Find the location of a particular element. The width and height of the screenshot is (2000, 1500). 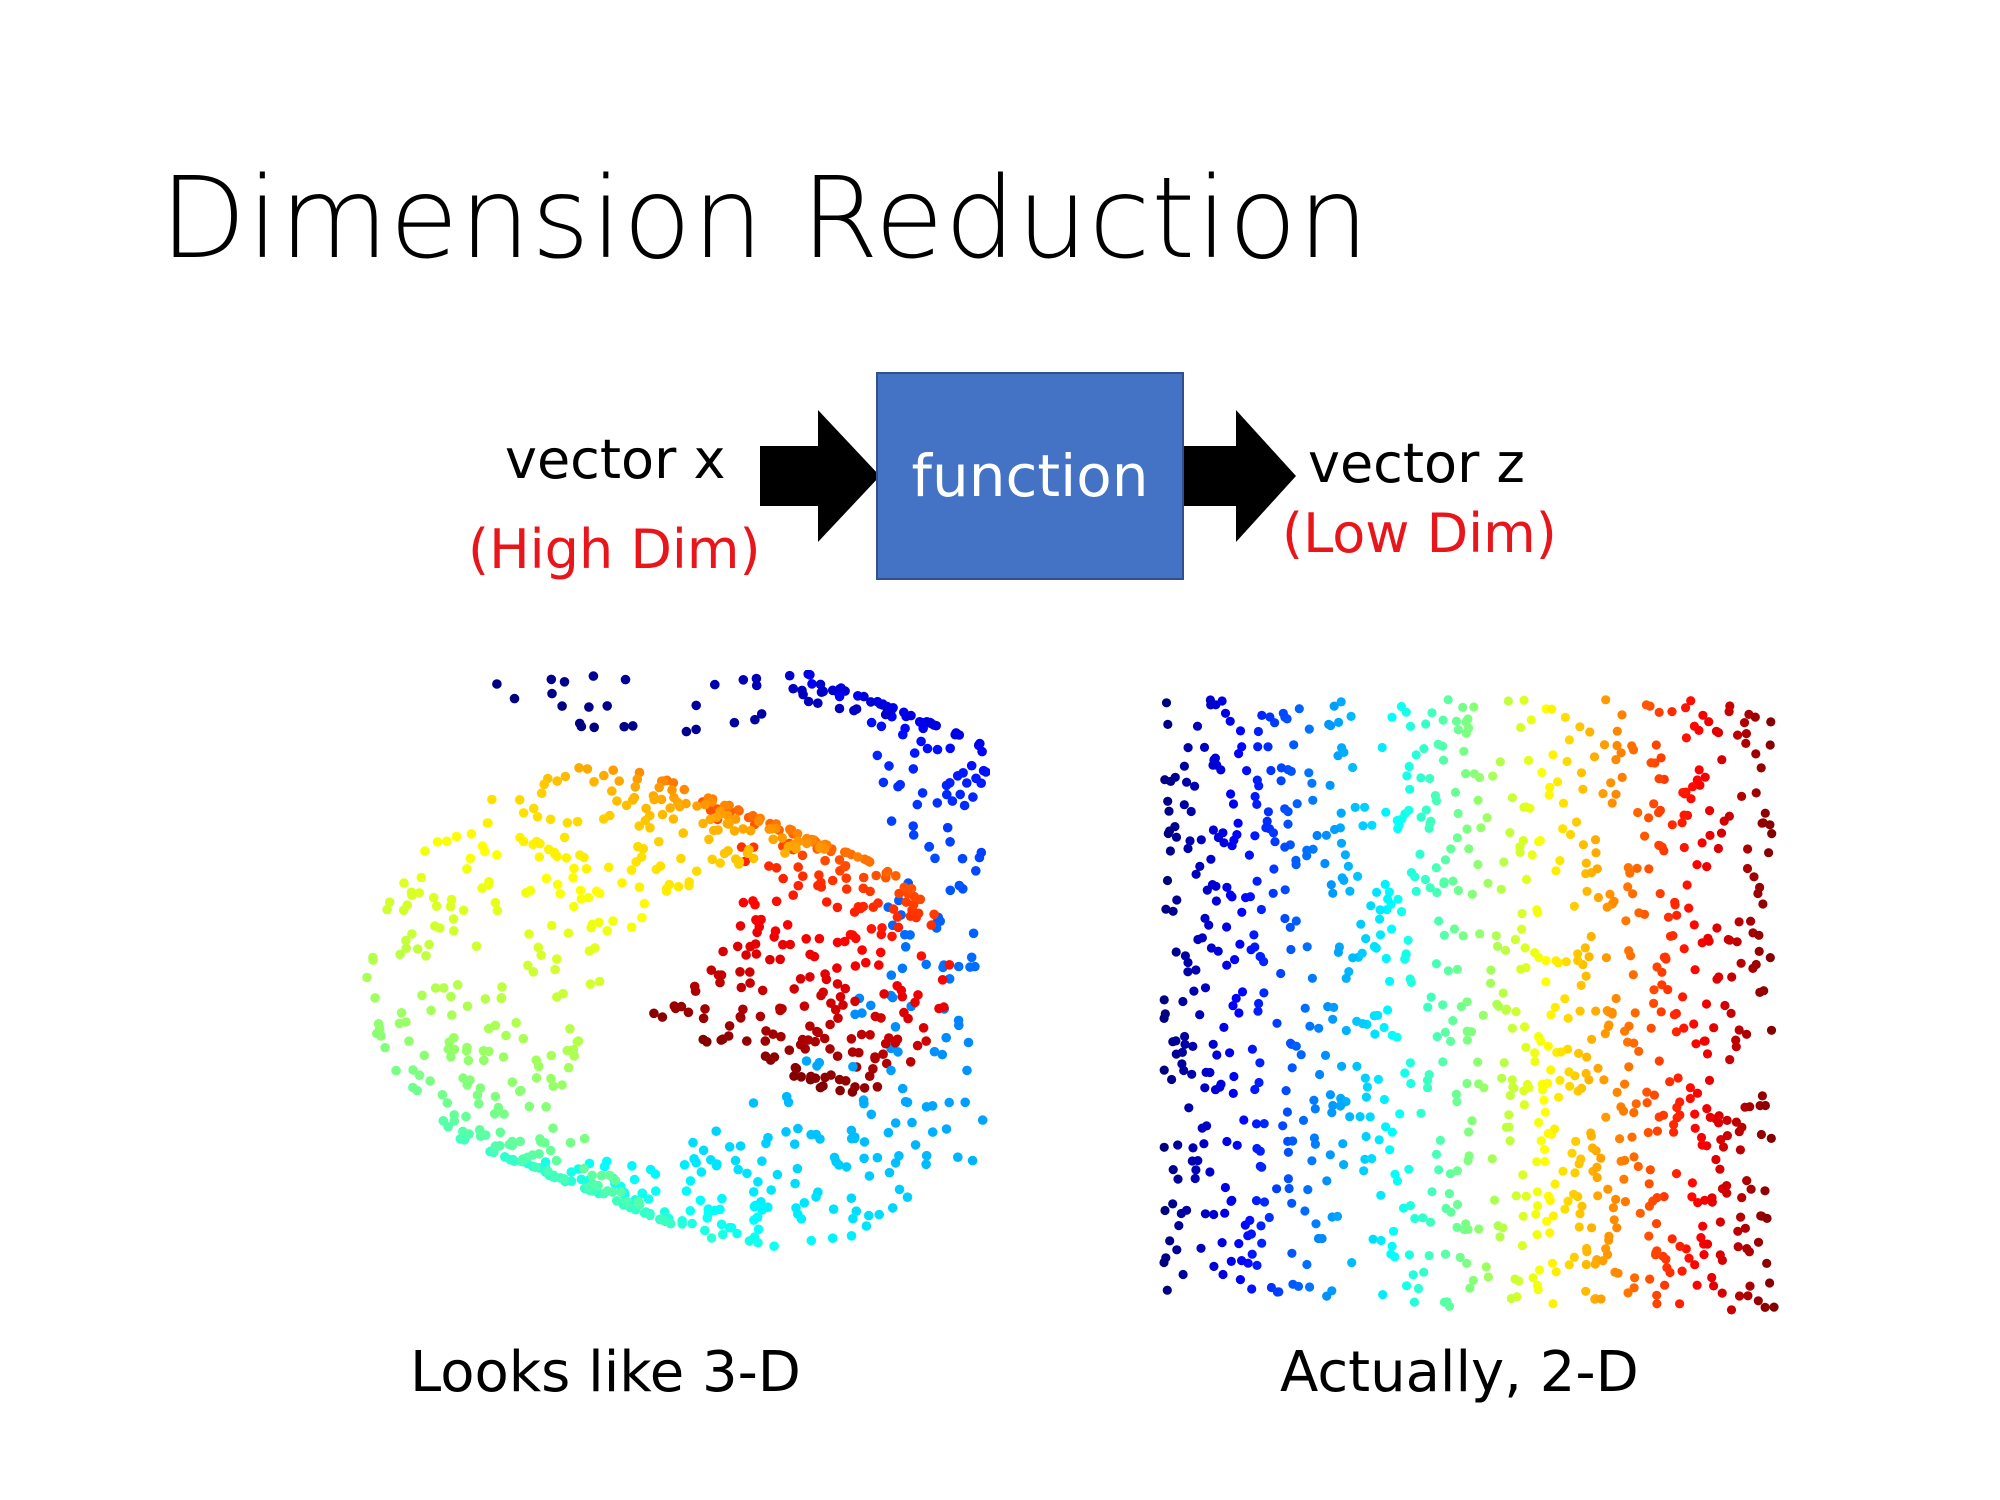

function-box: function is located at coordinates (1030, 476).